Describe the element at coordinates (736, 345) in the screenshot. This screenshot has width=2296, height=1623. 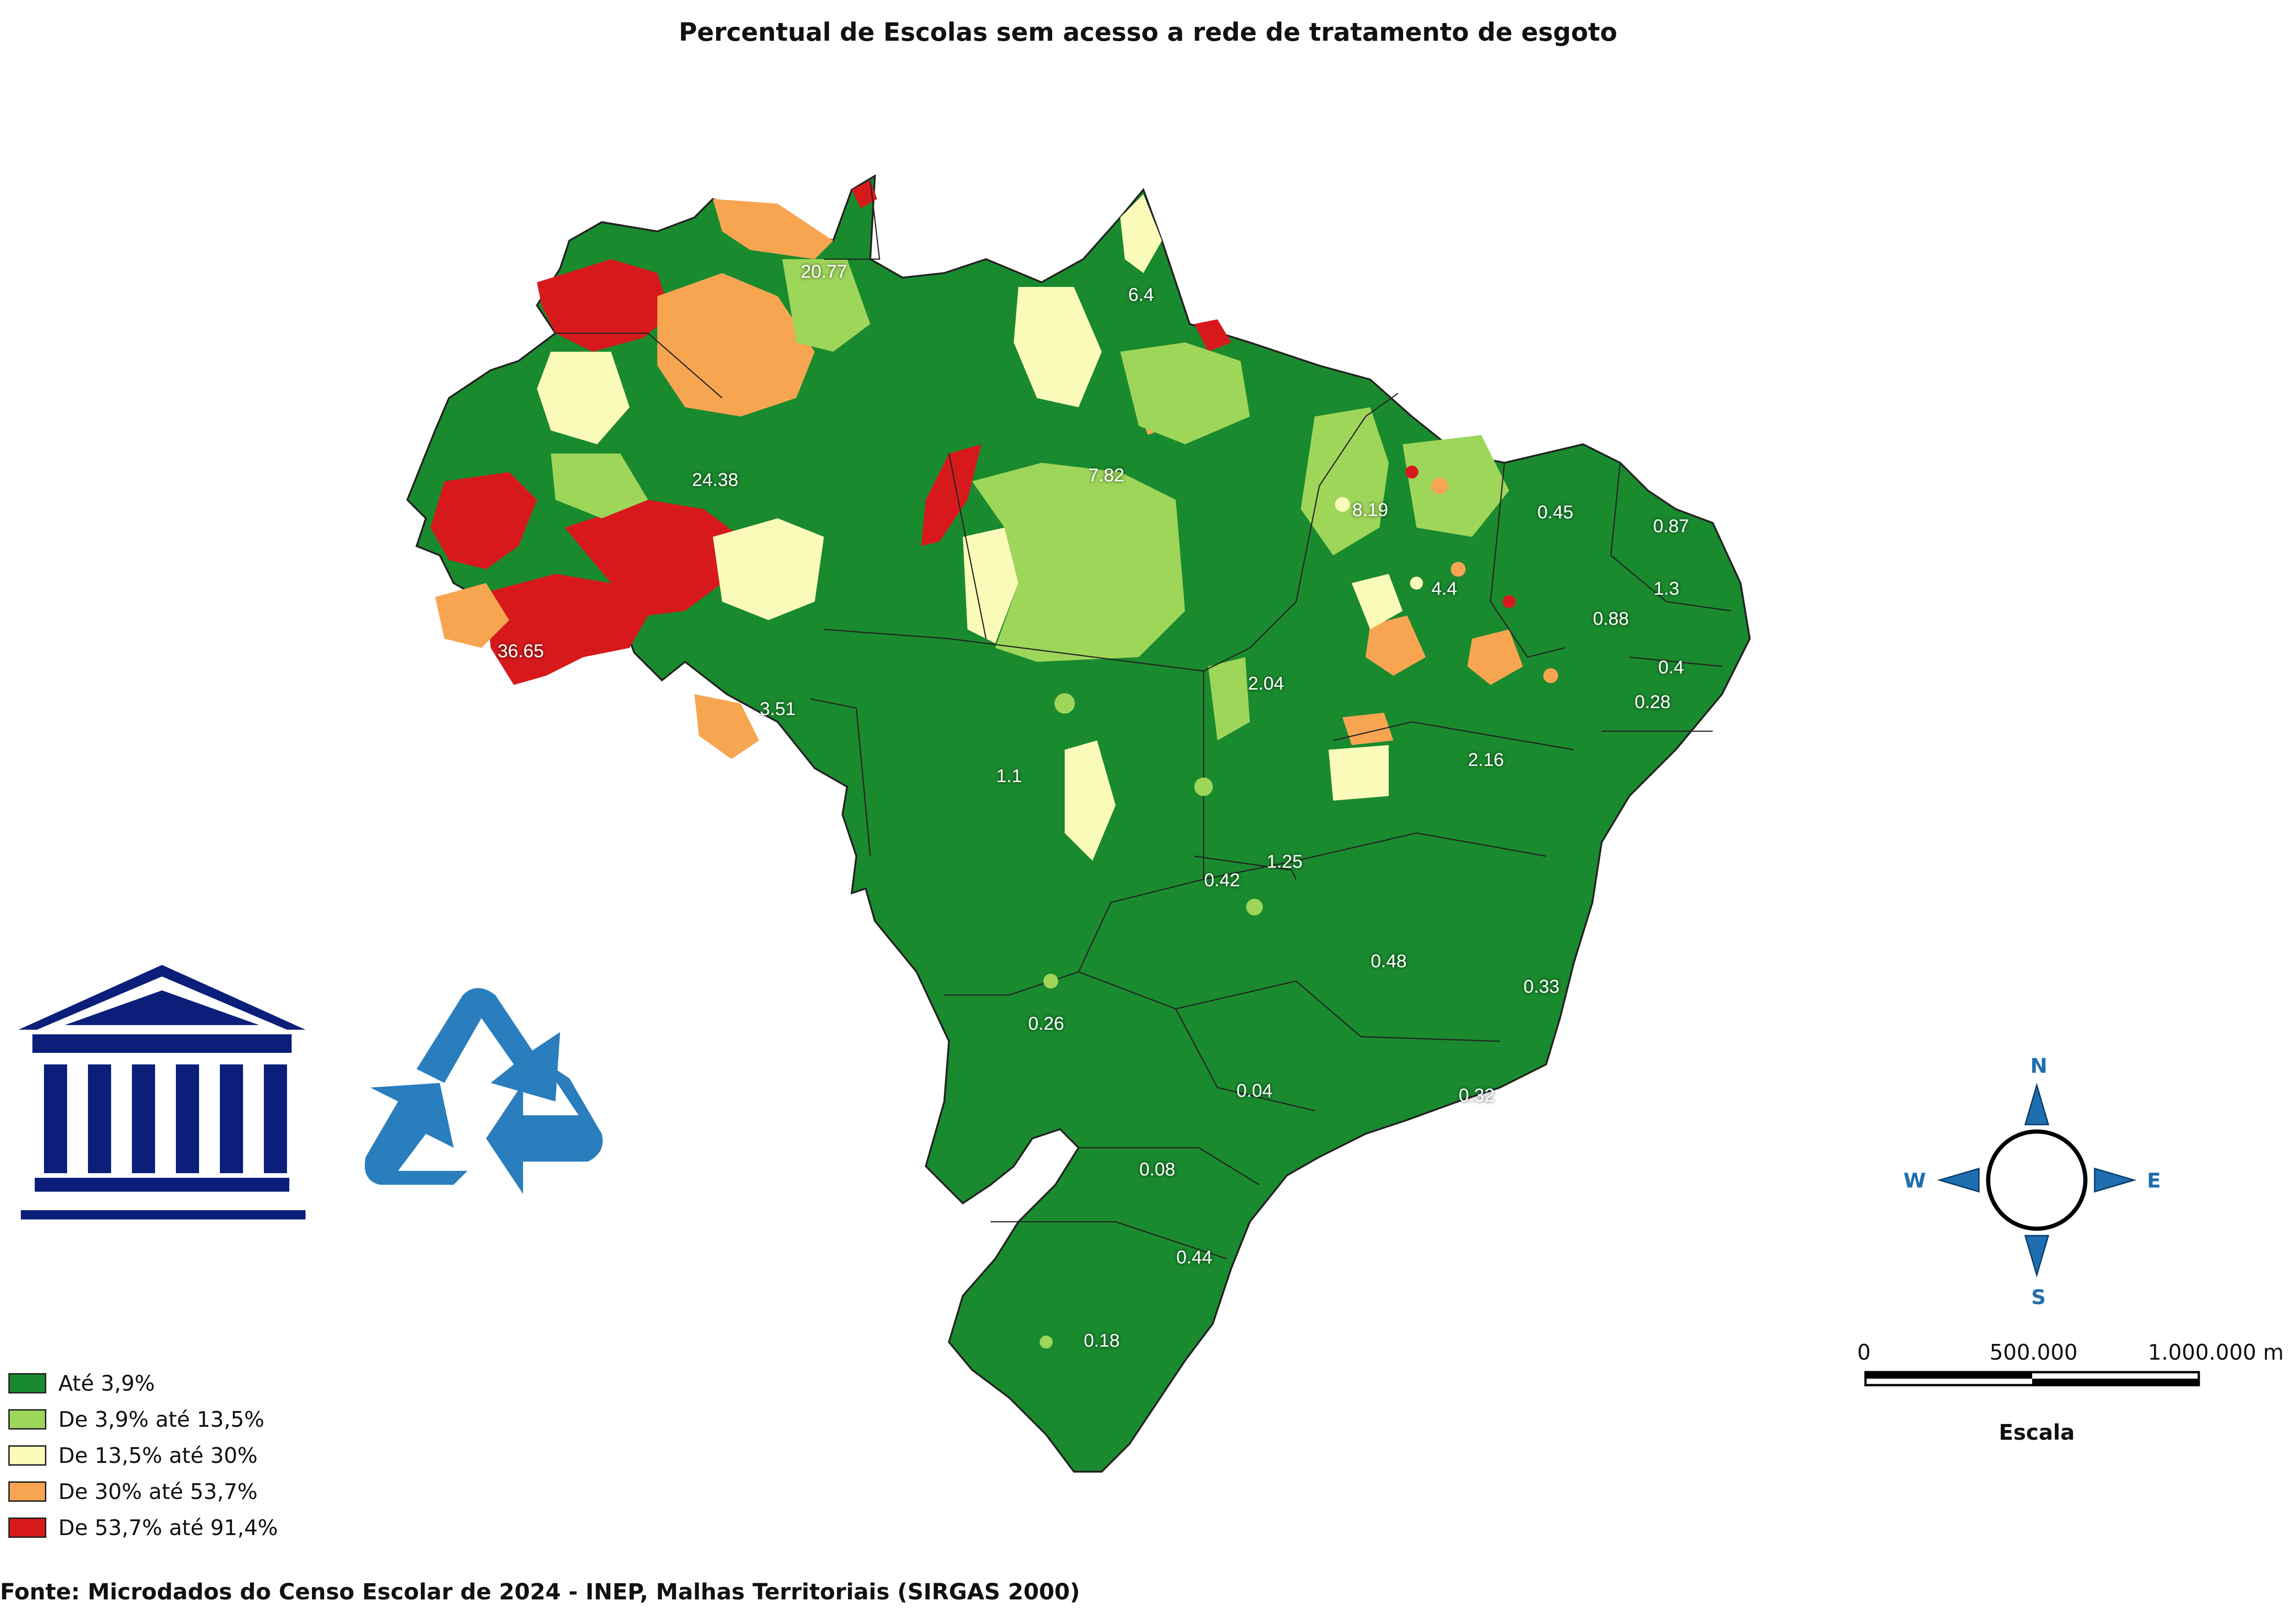
I see `region-orange-am-north` at that location.